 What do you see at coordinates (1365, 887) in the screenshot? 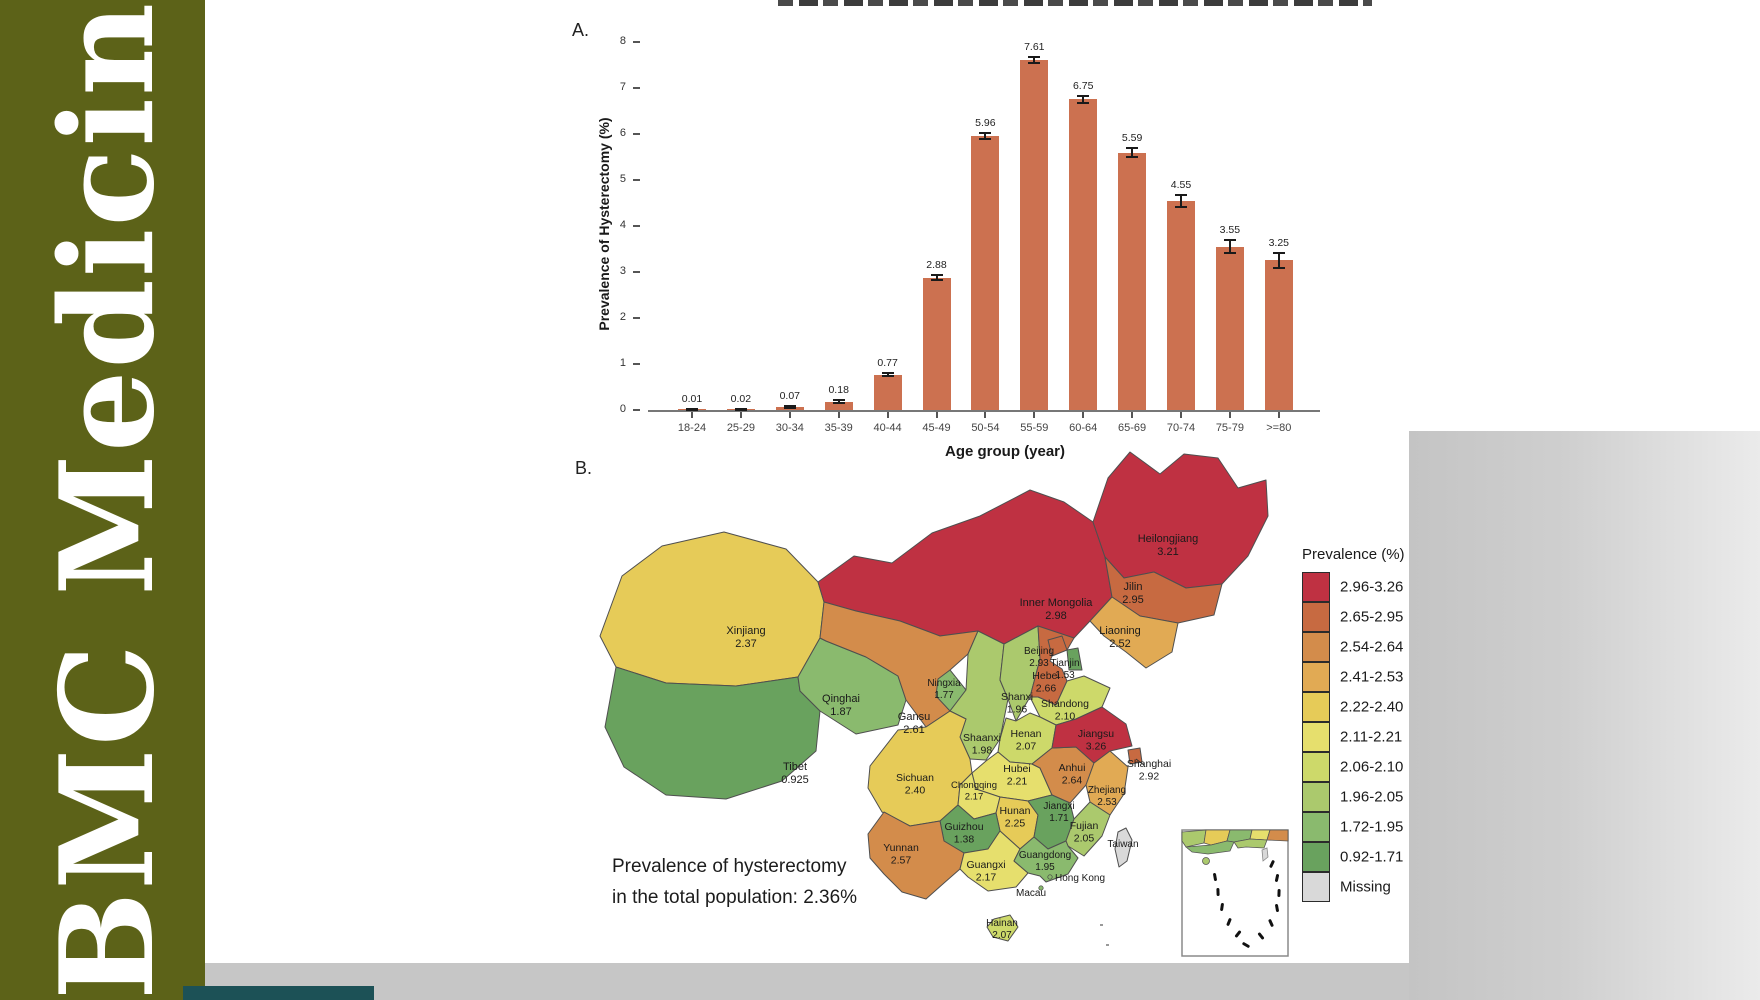
I see `legend-range-label: Missing` at bounding box center [1365, 887].